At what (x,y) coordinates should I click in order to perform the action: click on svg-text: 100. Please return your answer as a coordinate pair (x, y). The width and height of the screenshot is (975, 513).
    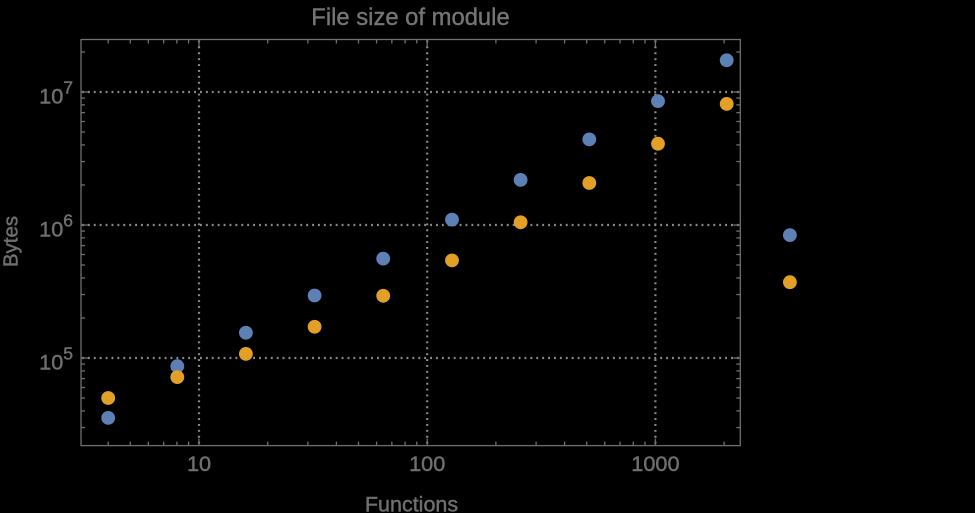
    Looking at the image, I should click on (427, 463).